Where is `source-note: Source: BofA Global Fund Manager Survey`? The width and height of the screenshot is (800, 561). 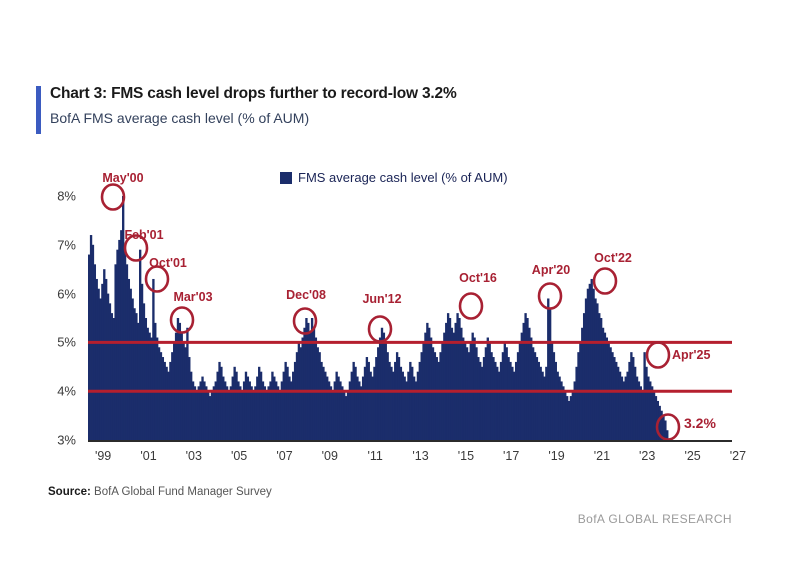
source-note: Source: BofA Global Fund Manager Survey is located at coordinates (160, 492).